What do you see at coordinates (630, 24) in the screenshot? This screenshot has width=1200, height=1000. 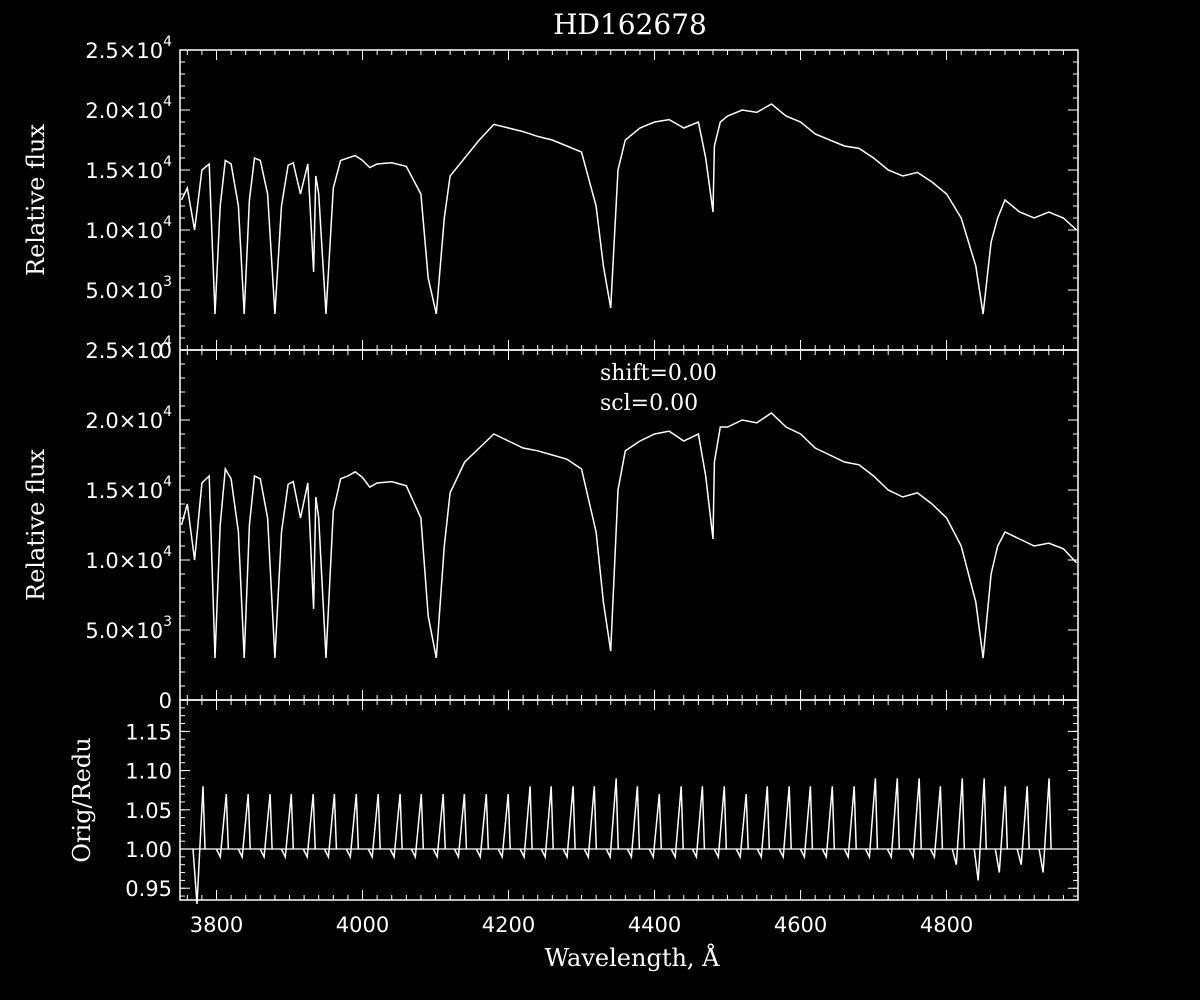 I see `chart-title: HD162678` at bounding box center [630, 24].